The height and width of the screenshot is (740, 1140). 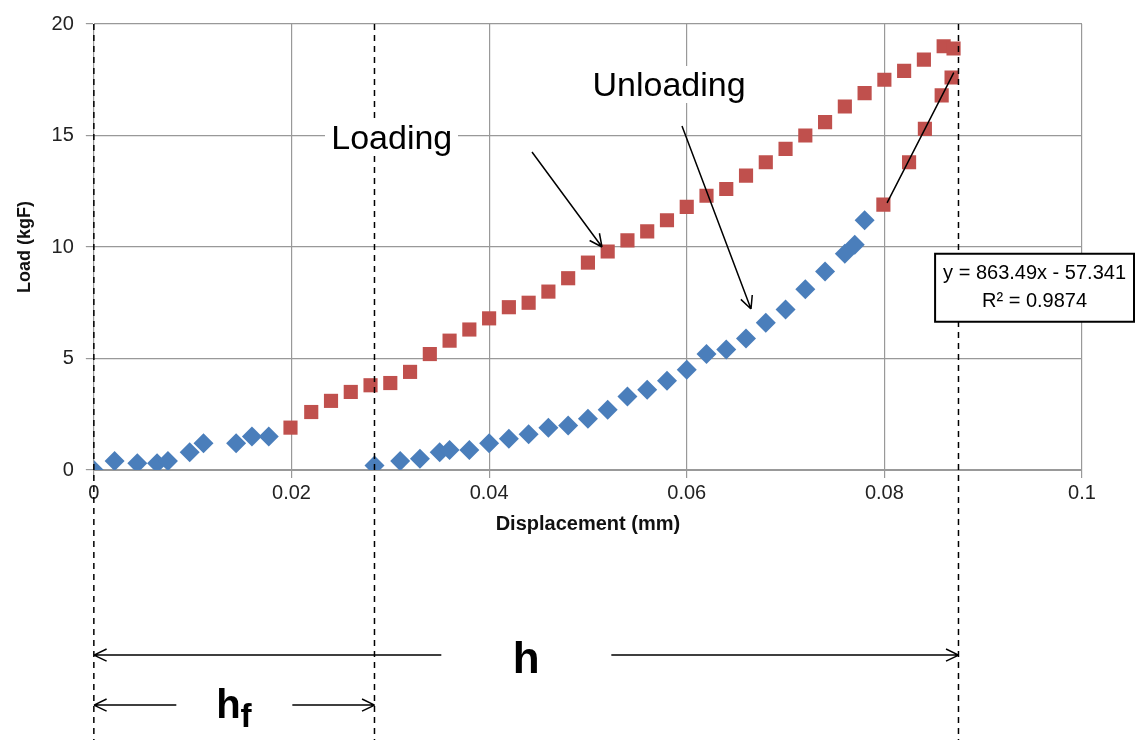 What do you see at coordinates (94, 491) in the screenshot?
I see `x-tick-label: 0` at bounding box center [94, 491].